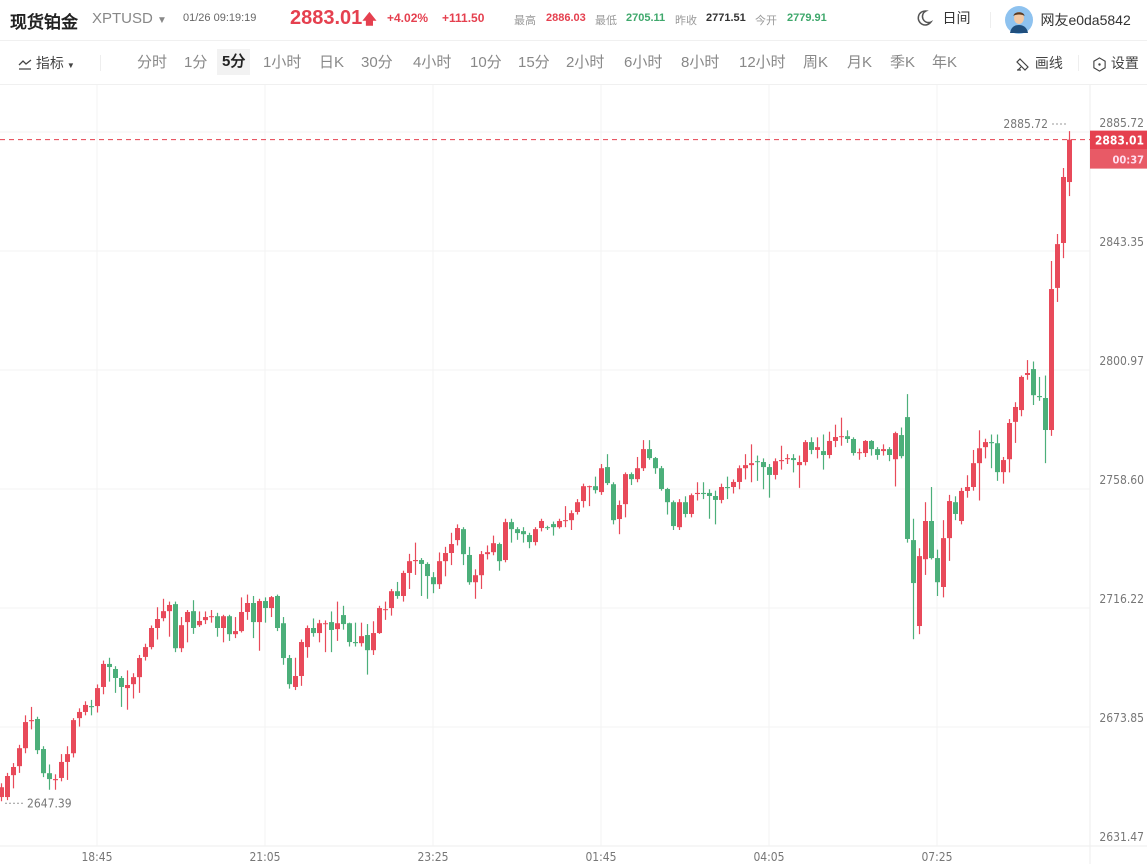 The image size is (1147, 864). Describe the element at coordinates (700, 62) in the screenshot. I see `interval-tab: 8小时` at that location.